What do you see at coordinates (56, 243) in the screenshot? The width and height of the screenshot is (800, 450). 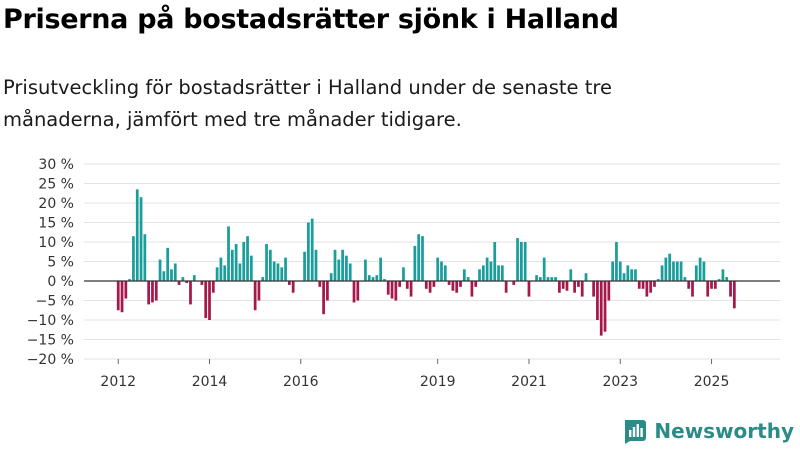 I see `y-tick-label: 10 %` at bounding box center [56, 243].